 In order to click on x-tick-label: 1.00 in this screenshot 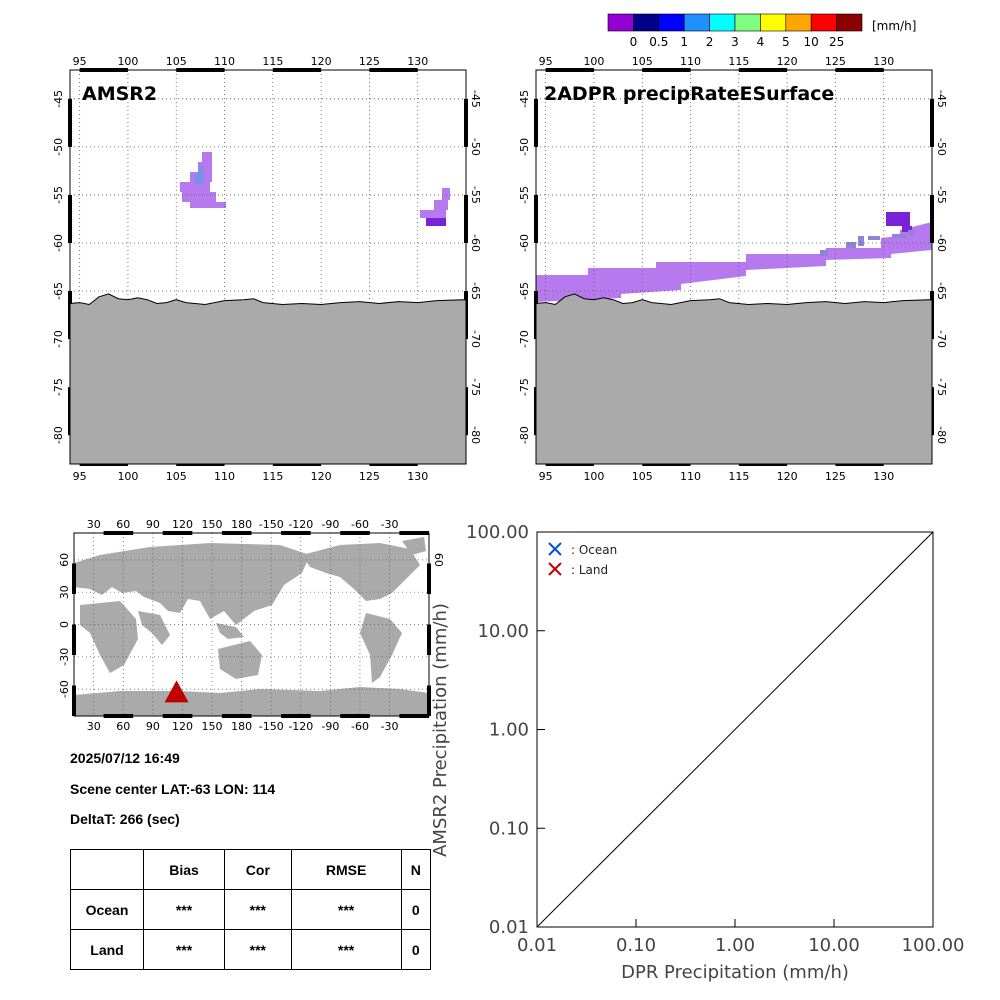, I will do `click(735, 945)`.